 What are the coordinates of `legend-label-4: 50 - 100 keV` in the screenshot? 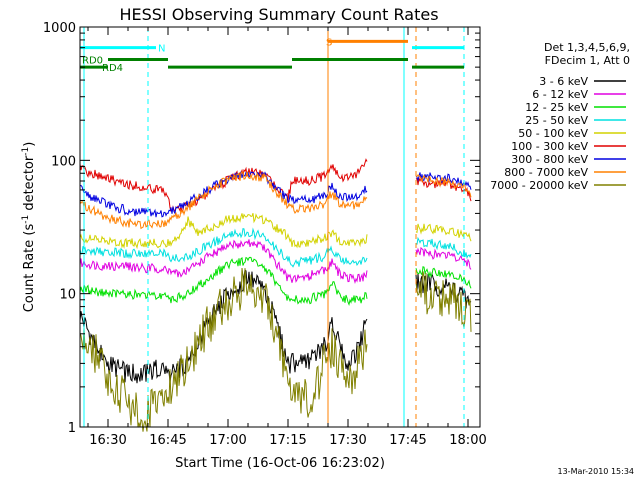 It's located at (553, 133).